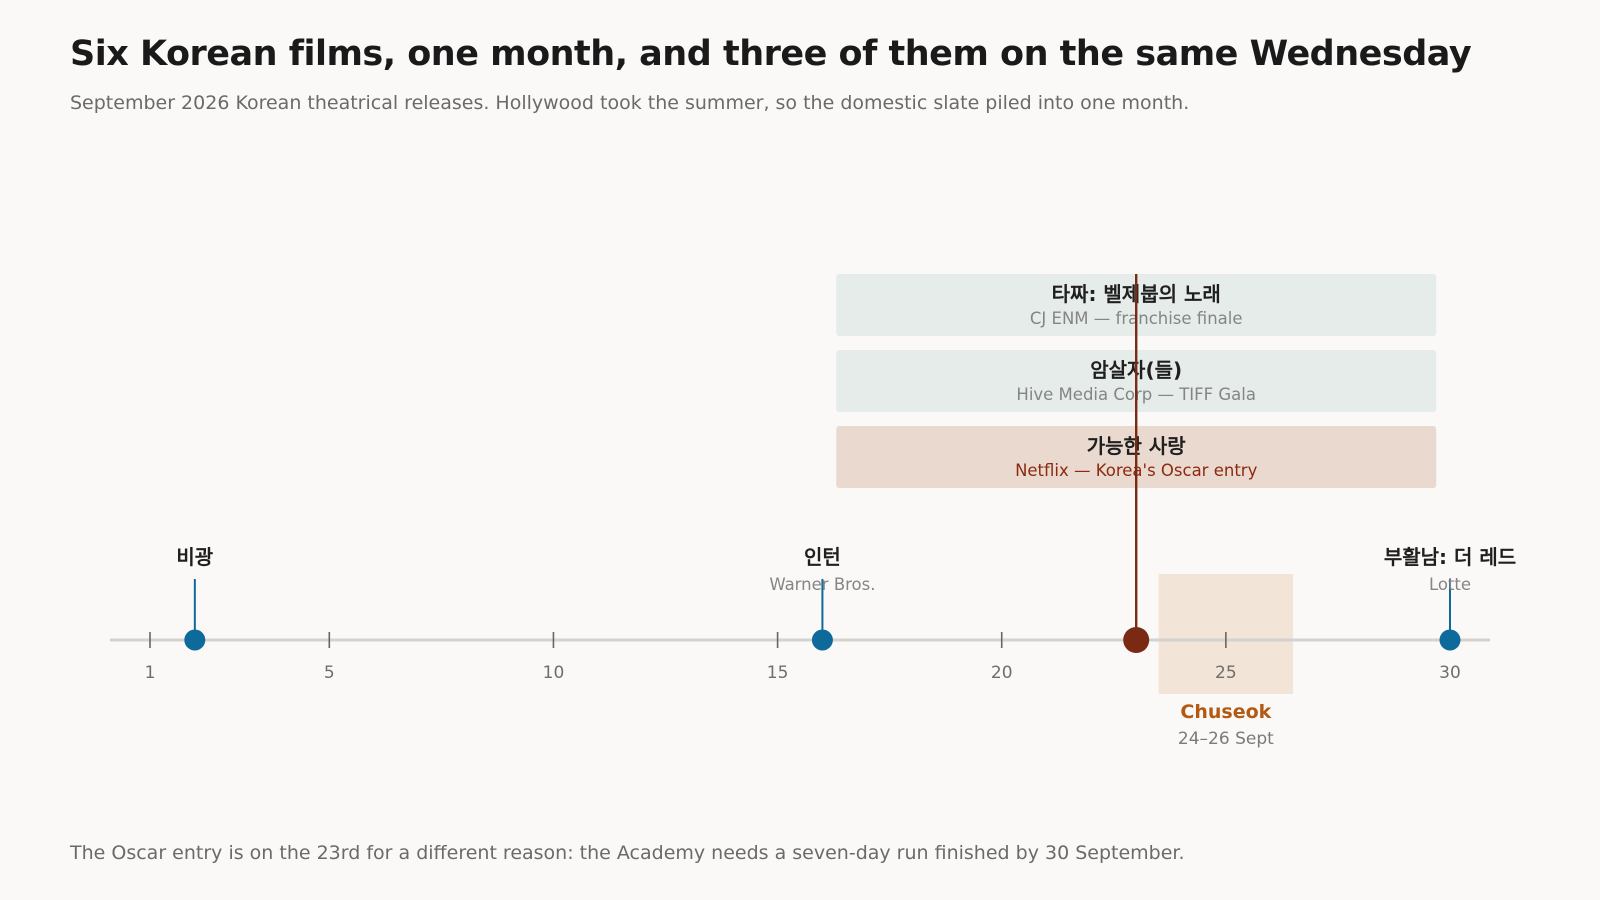 The width and height of the screenshot is (1600, 900). What do you see at coordinates (1002, 673) in the screenshot?
I see `tick-label-20: 20` at bounding box center [1002, 673].